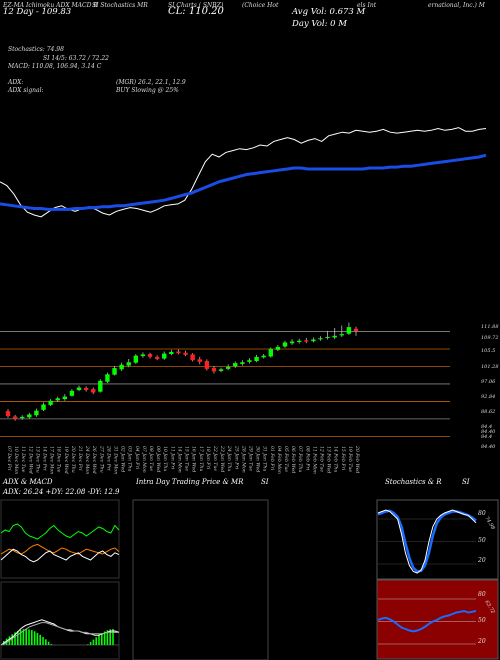  I want to click on date-label: 14 Feb Thu, so click(336, 459).